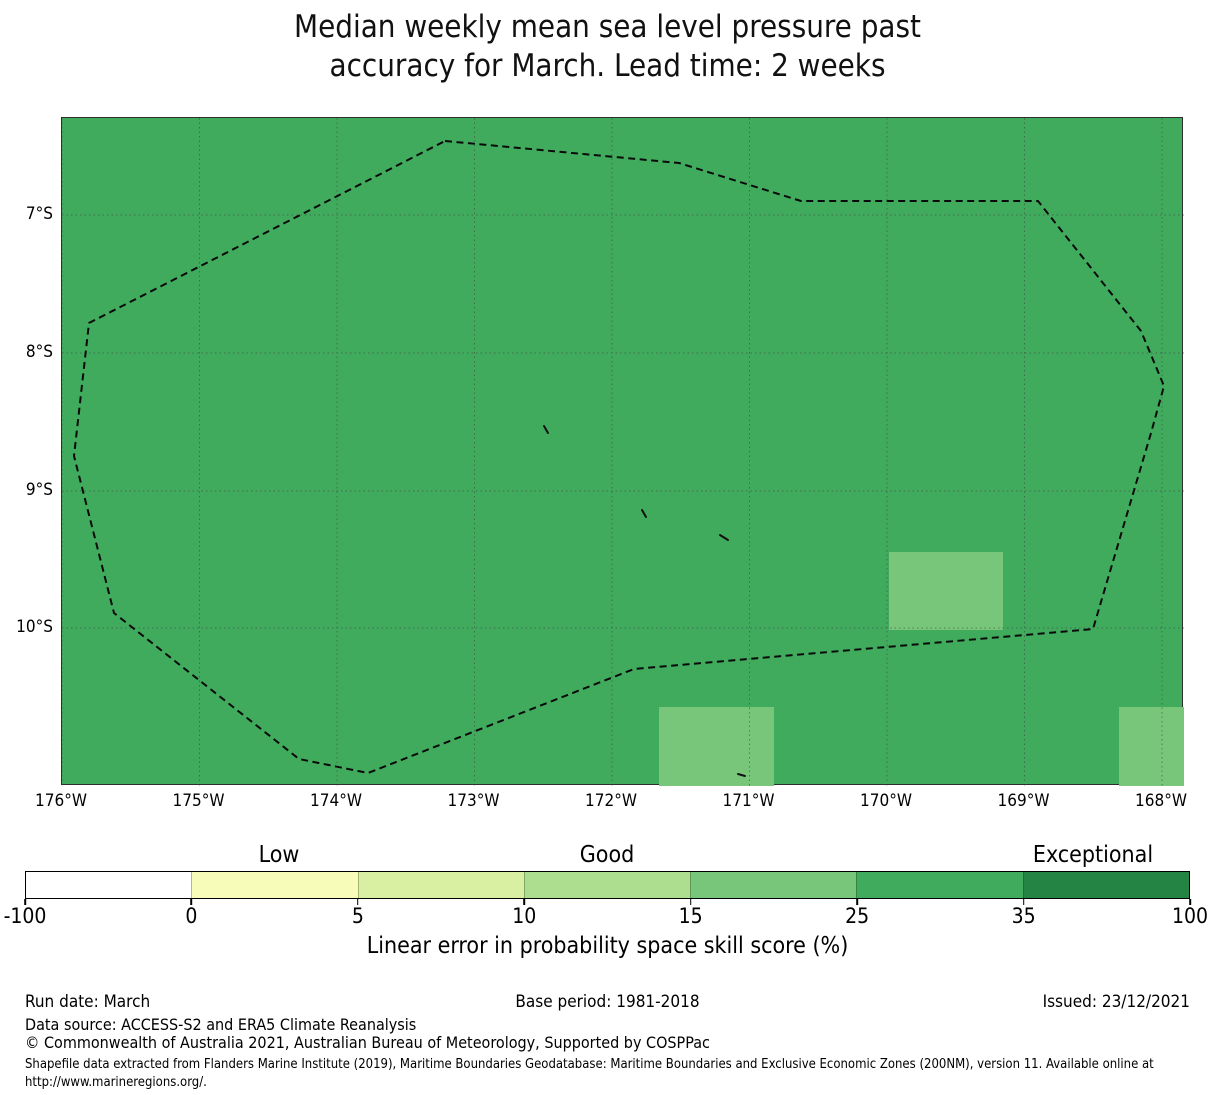 Image resolution: width=1215 pixels, height=1095 pixels. What do you see at coordinates (607, 855) in the screenshot?
I see `colorbar-zone-good: Good` at bounding box center [607, 855].